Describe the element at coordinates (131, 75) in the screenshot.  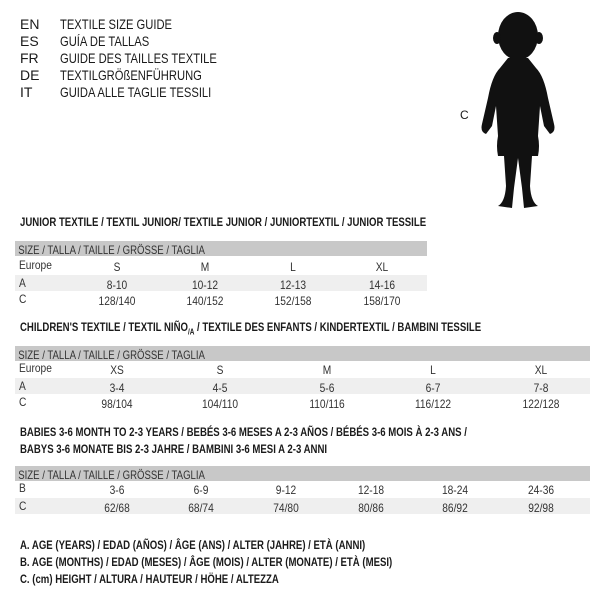
I see `lang-title: TEXTILGRÖßENFÜHRUNG` at that location.